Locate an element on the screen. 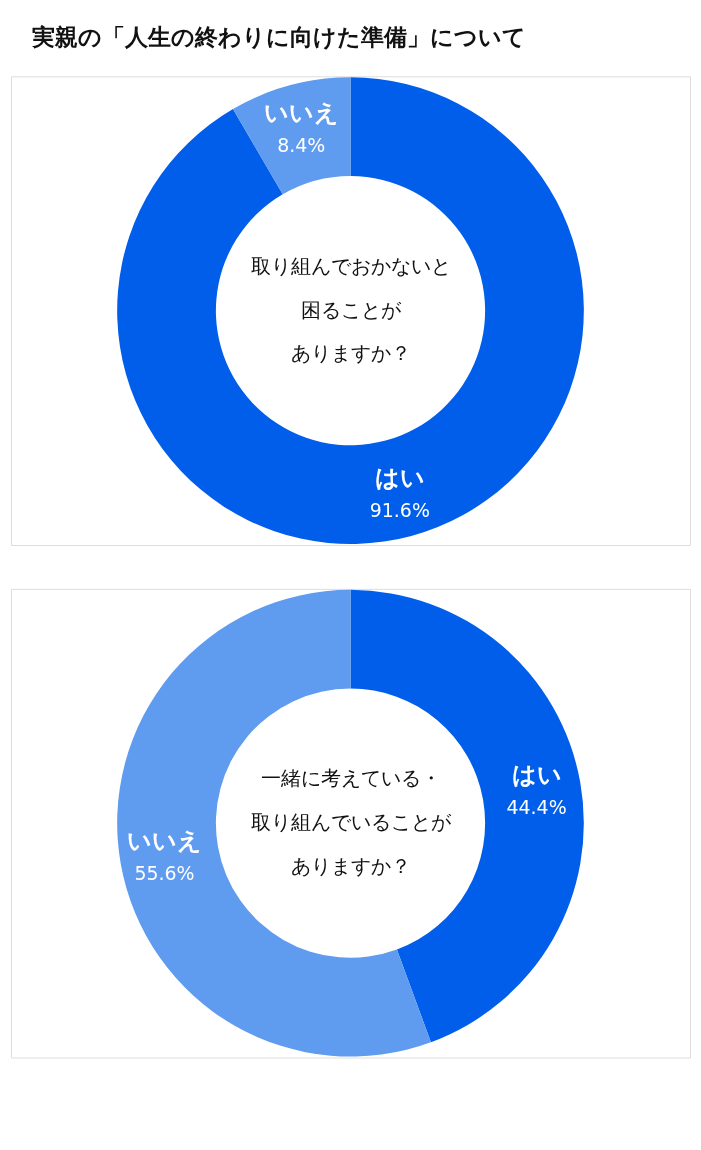  text: 取り組んでいることが is located at coordinates (351, 822).